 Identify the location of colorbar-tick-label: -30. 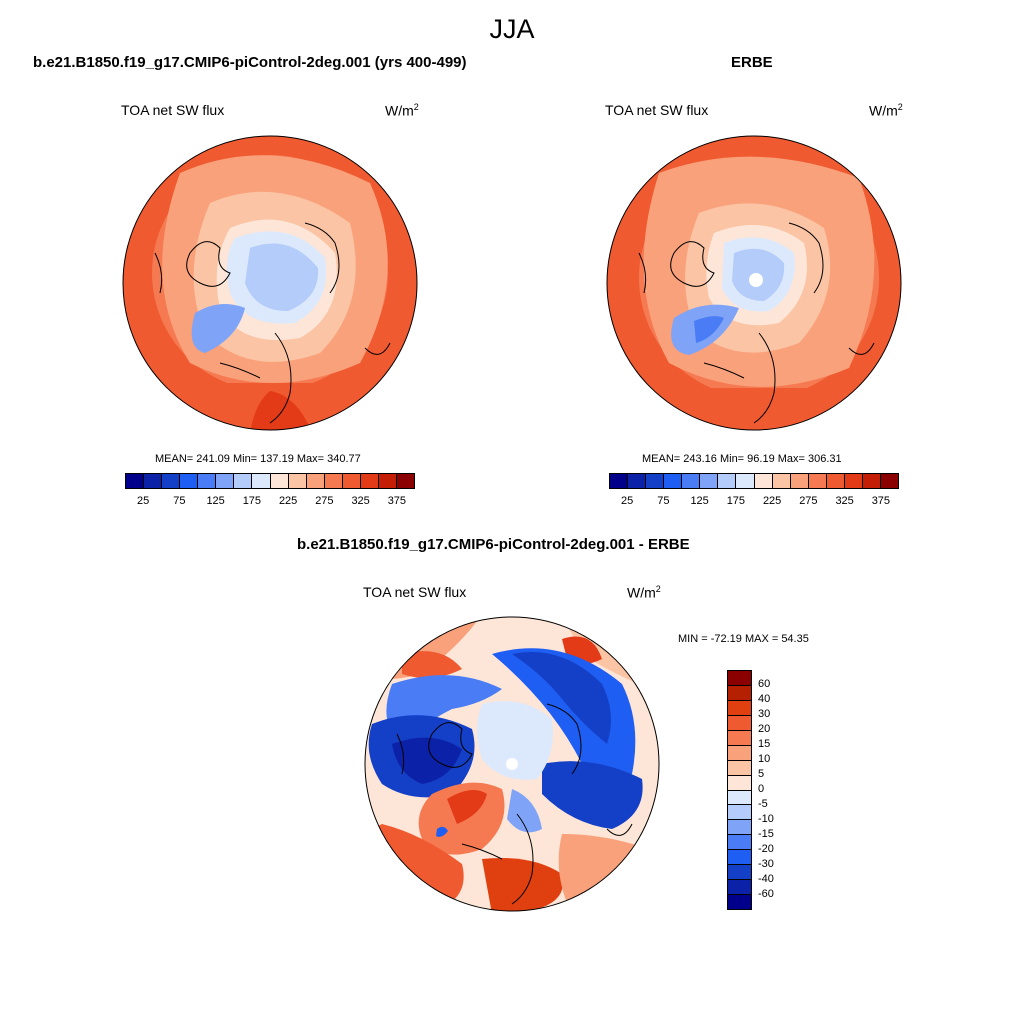
(766, 864).